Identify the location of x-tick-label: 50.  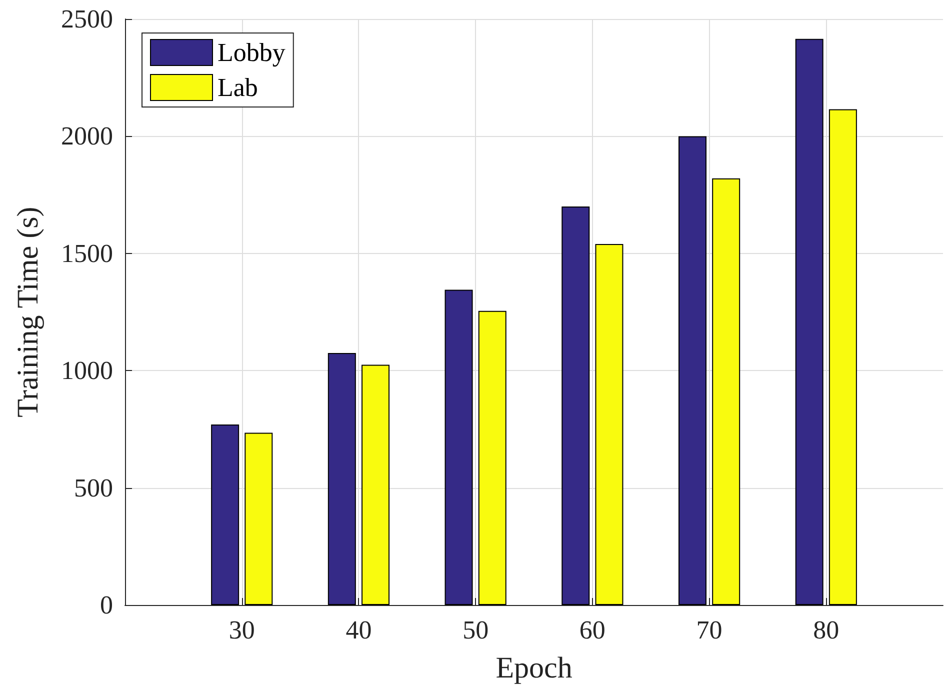
(475, 630).